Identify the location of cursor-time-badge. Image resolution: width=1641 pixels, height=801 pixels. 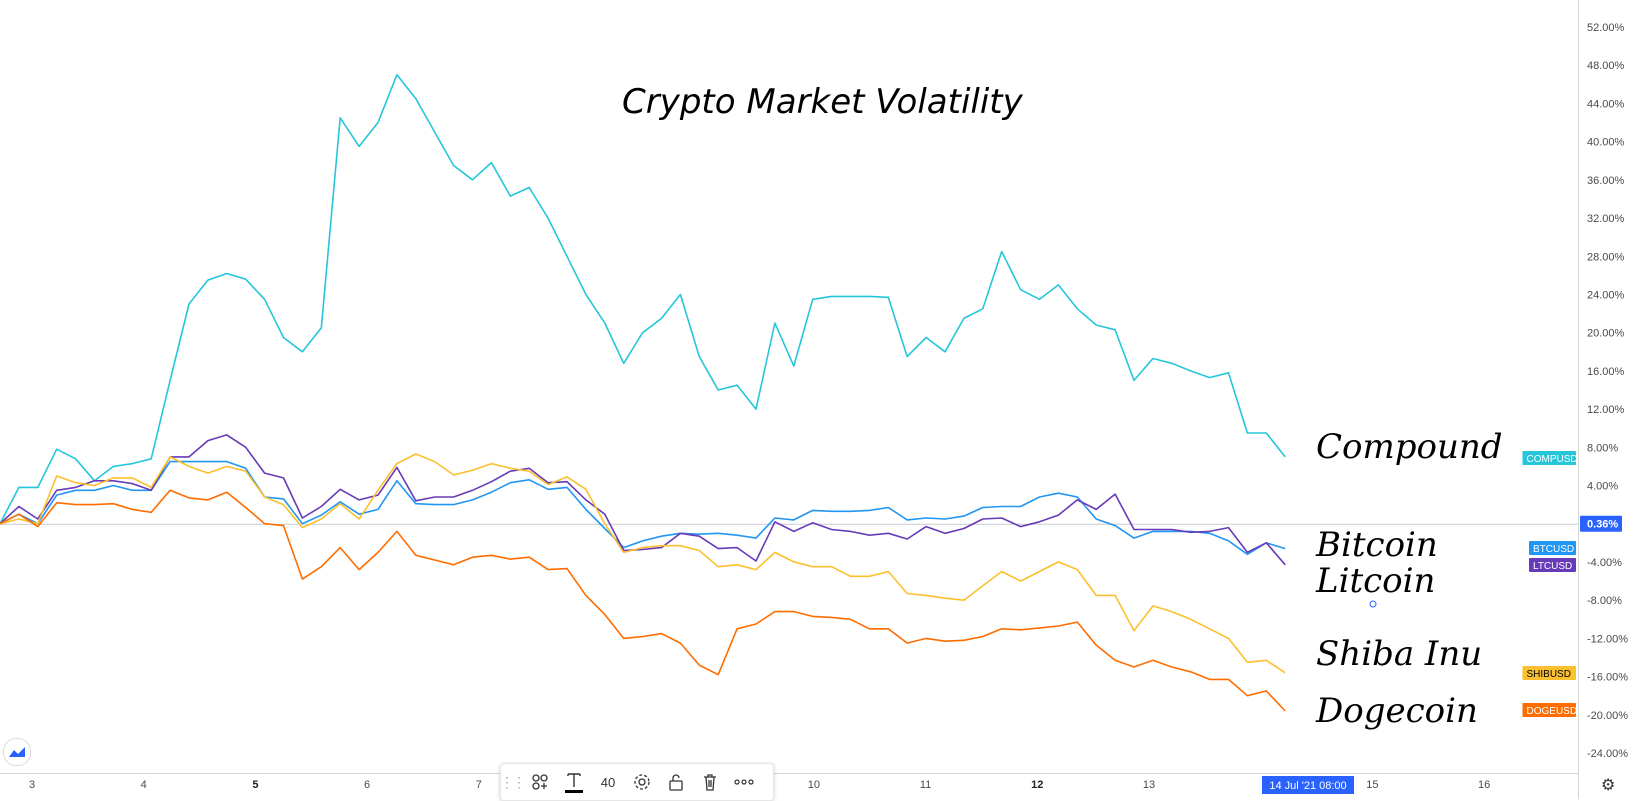
(1308, 785).